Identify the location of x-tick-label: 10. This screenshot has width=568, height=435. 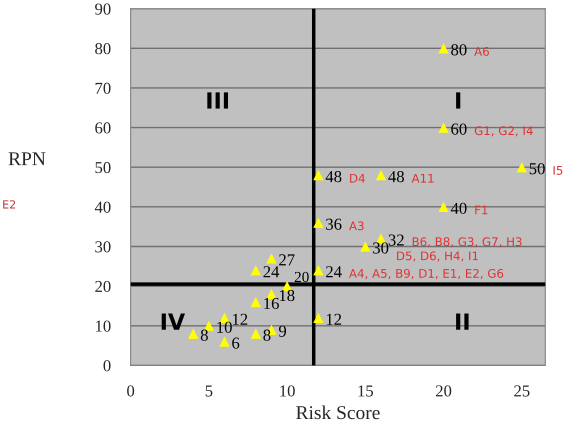
(287, 391).